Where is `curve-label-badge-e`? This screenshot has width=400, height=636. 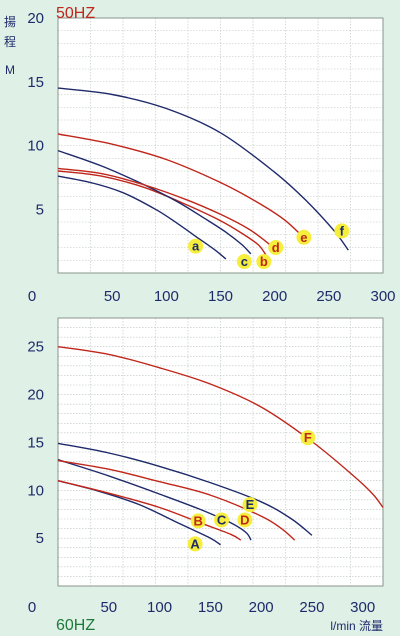
curve-label-badge-e is located at coordinates (304, 237).